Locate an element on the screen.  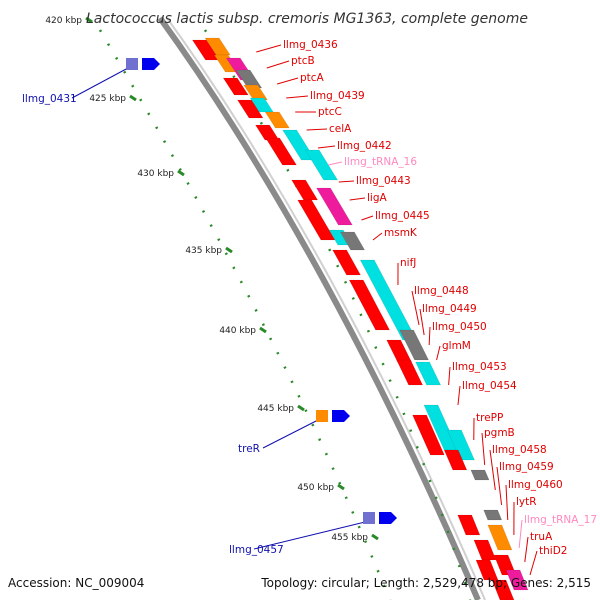
gene-label: llmg_0453 is located at coordinates (479, 367).